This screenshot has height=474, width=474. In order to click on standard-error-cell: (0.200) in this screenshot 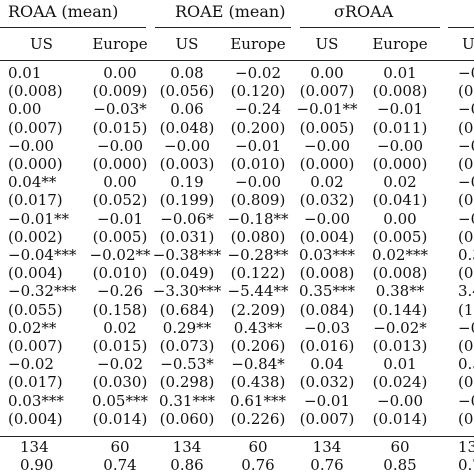, I will do `click(258, 127)`.